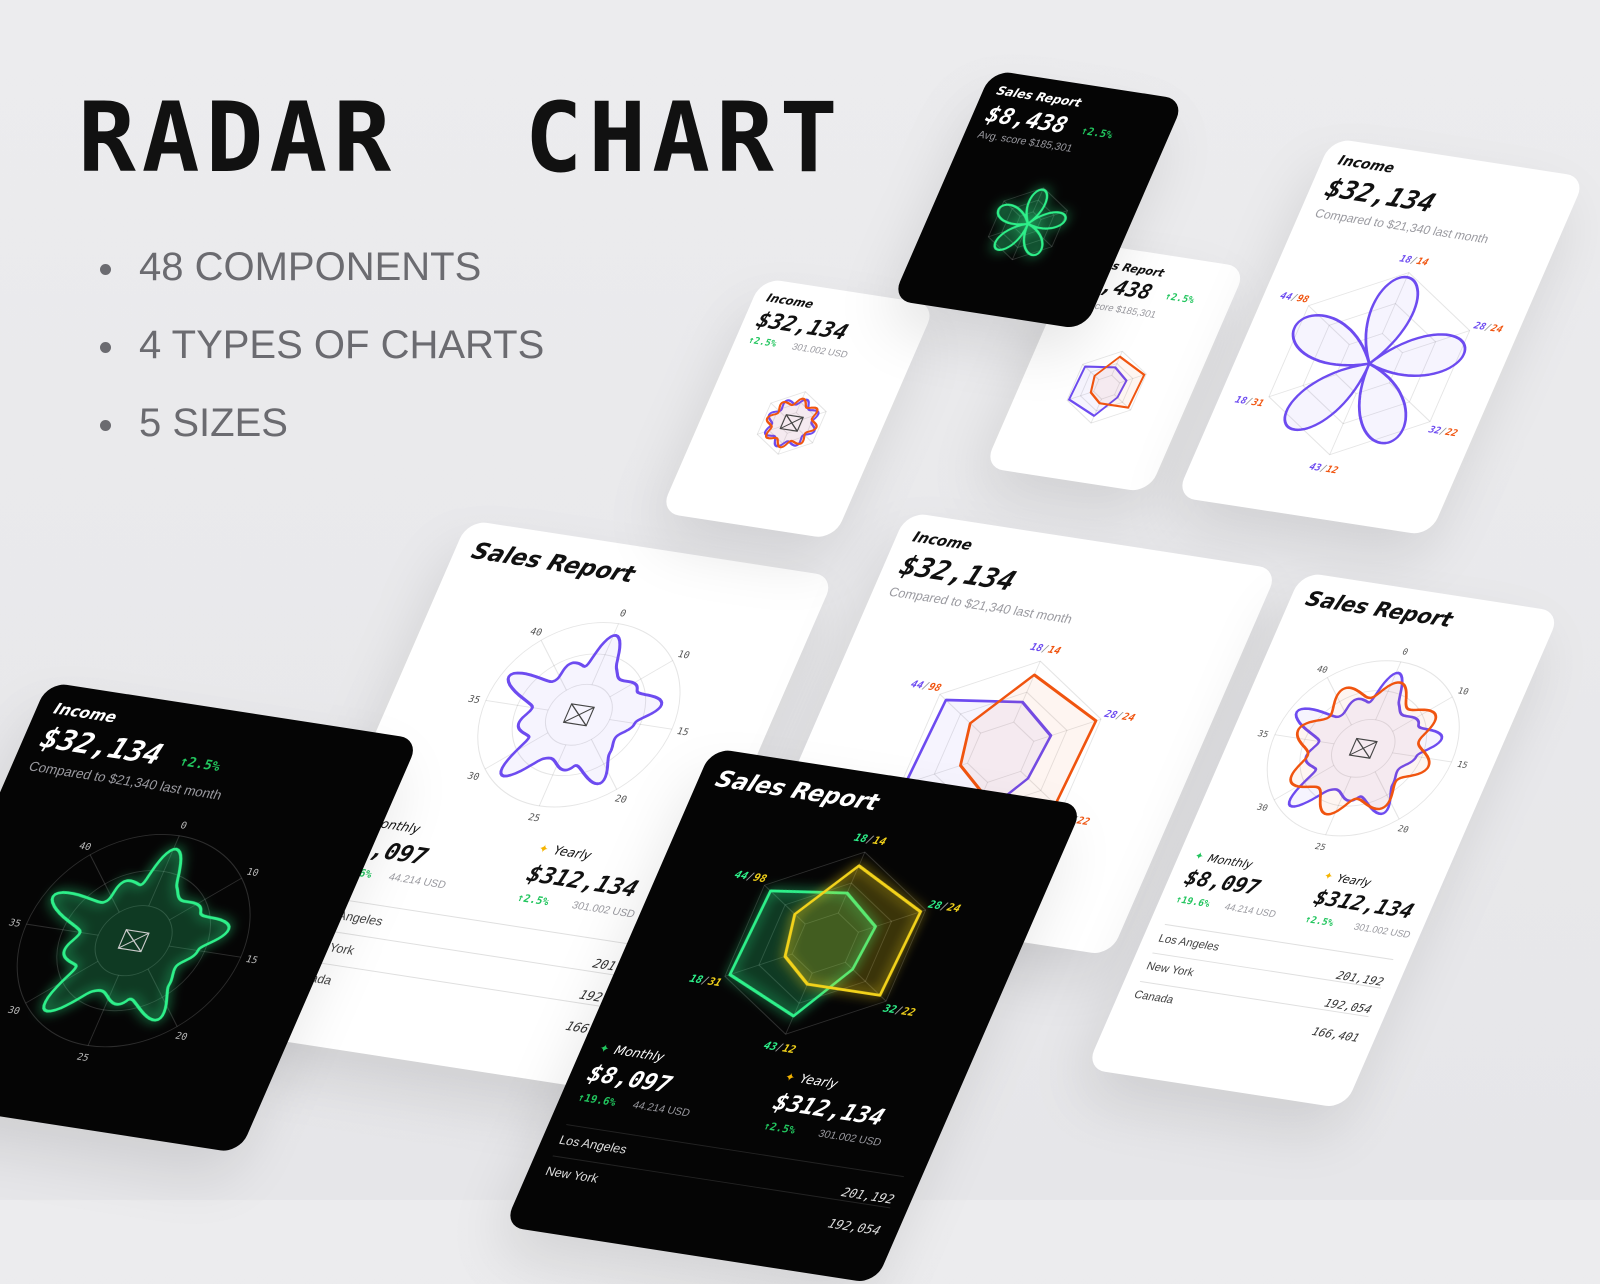 Image resolution: width=1600 pixels, height=1284 pixels. I want to click on feature-list: 48 COMPONENTS 4 TYPES OF CHARTS 5 SIZES, so click(322, 362).